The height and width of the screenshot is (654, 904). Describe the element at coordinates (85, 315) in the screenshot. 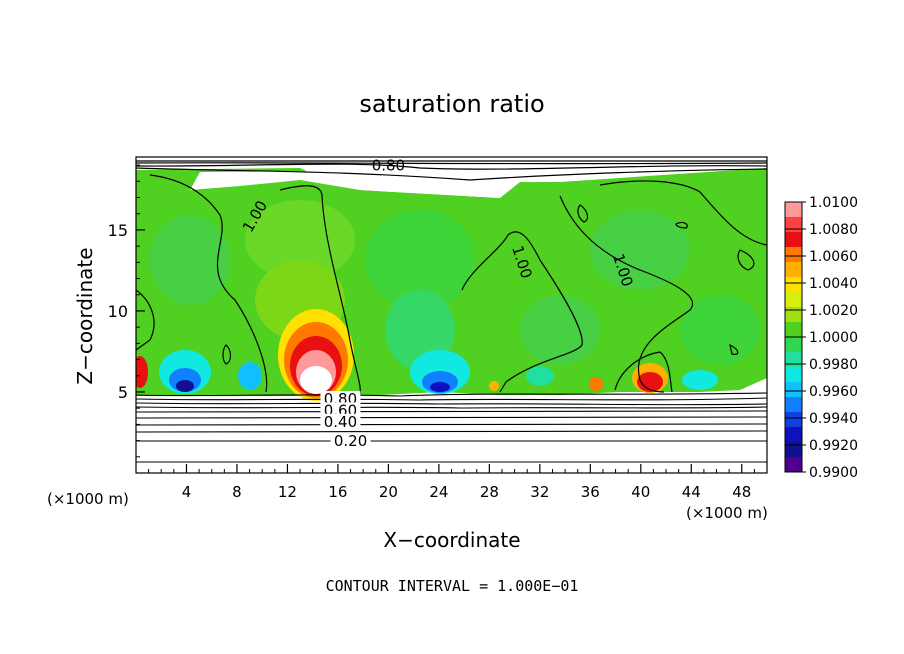

I see `y-axis-label: Z−coordinate` at that location.